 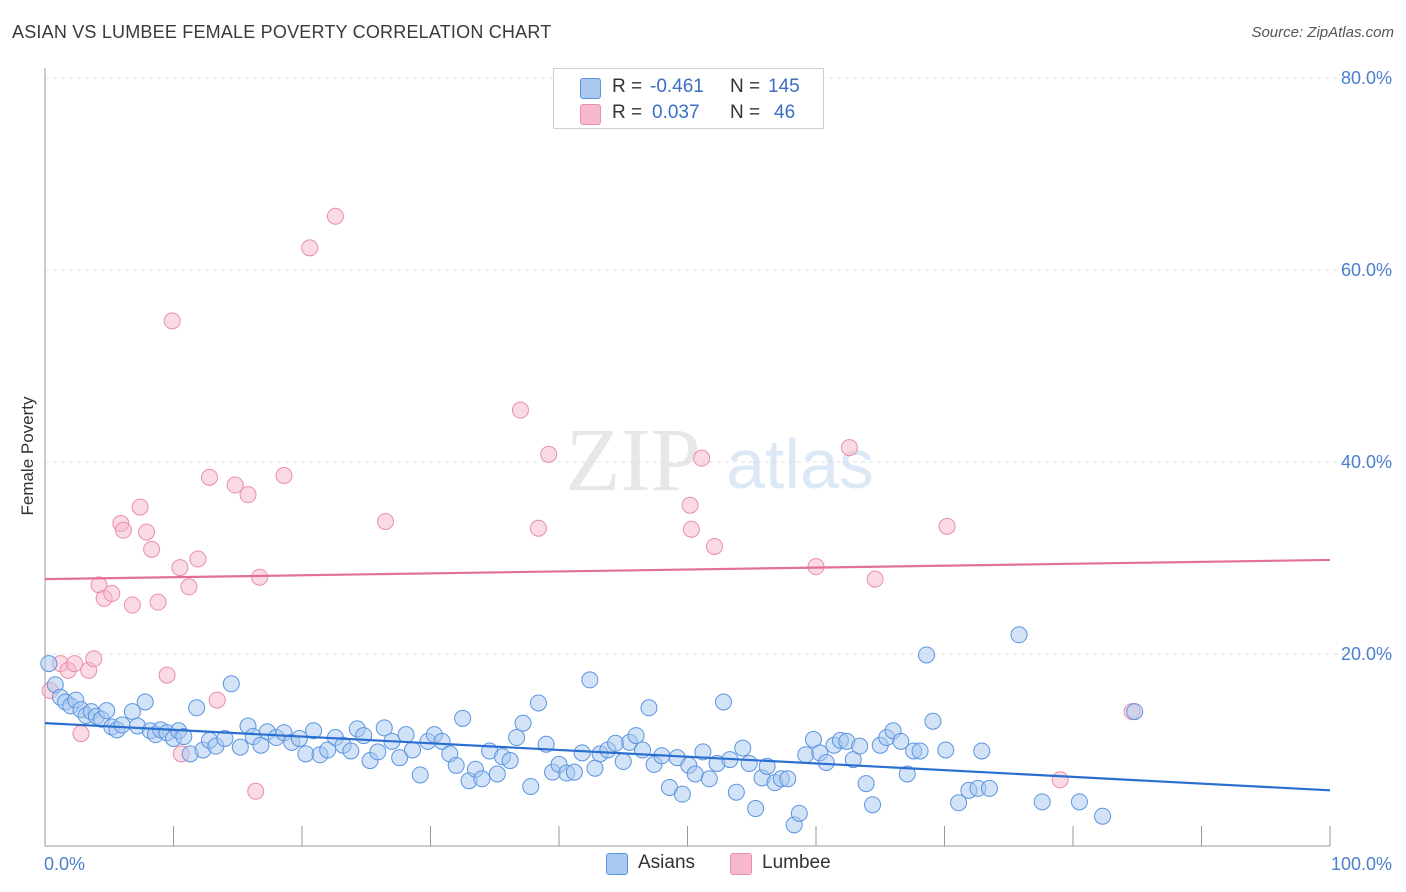 I want to click on lumbee-swatch, so click(x=590, y=114).